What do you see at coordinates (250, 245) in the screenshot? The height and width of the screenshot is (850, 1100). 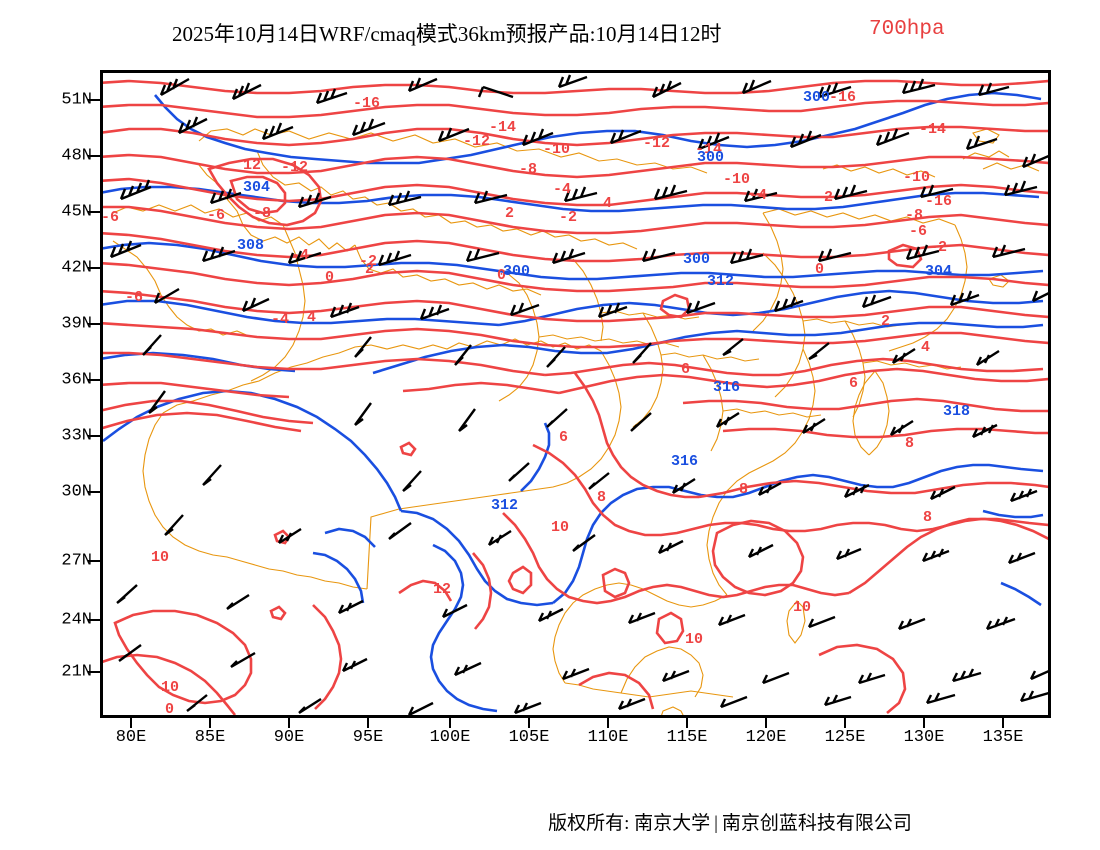 I see `svg-text: 308` at bounding box center [250, 245].